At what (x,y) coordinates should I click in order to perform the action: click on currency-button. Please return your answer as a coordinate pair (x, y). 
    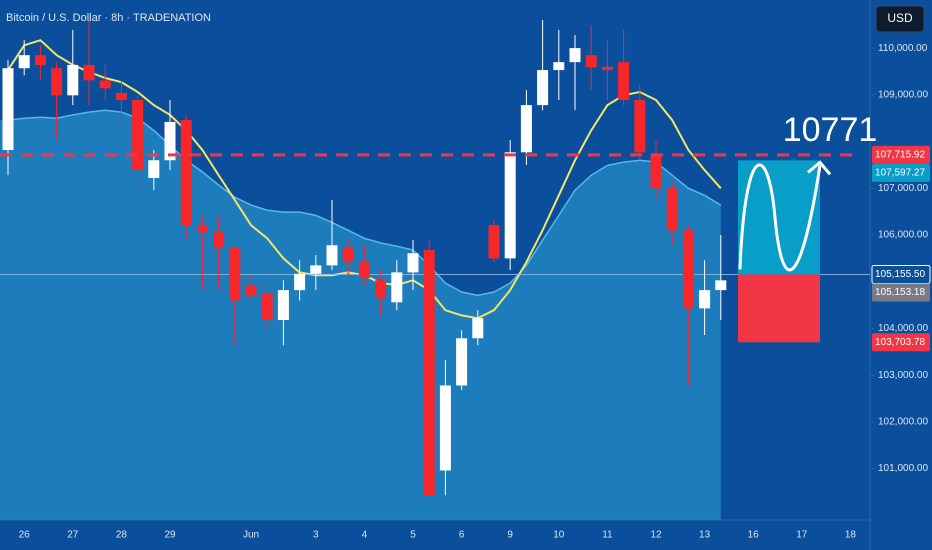
    Looking at the image, I should click on (900, 19).